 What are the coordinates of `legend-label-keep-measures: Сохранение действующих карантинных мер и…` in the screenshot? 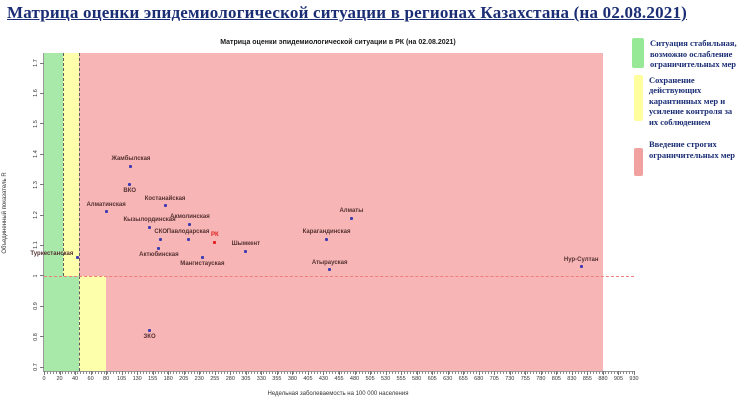 It's located at (691, 100).